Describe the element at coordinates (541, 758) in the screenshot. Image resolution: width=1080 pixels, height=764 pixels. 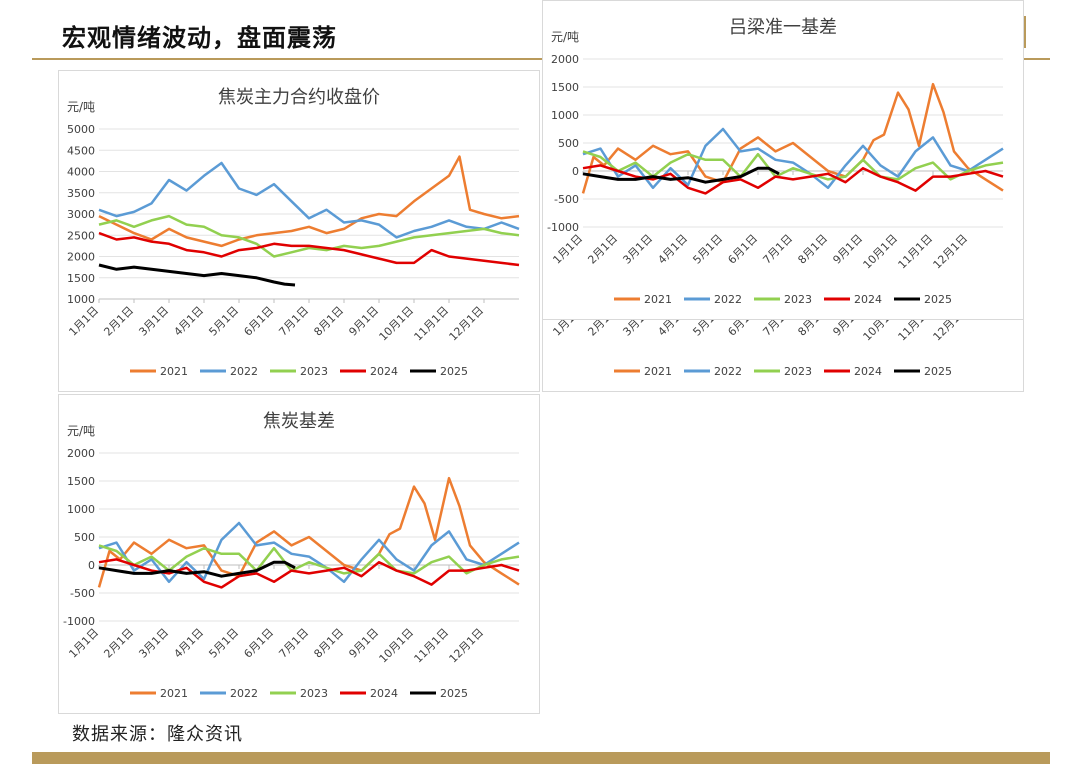
I see `footer-bar` at that location.